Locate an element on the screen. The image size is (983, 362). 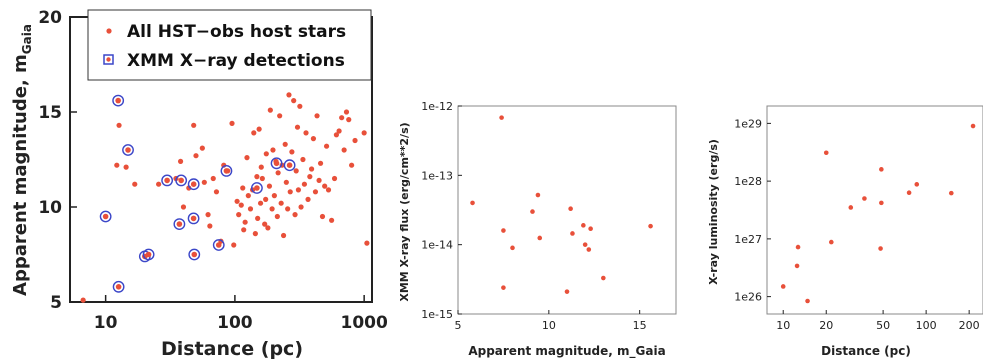
y-tick-label: 1e26 is located at coordinates (748, 297).